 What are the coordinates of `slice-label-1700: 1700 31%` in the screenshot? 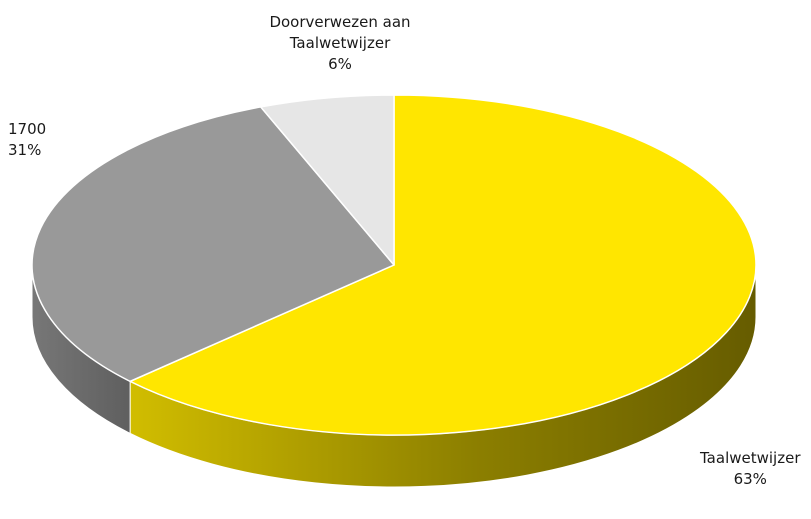 It's located at (27, 140).